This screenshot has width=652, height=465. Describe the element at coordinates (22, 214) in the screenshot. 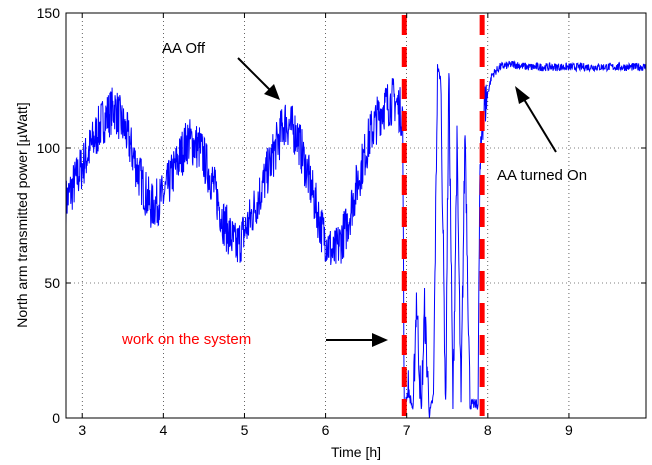

I see `y-axis-label: North arm transmitted power [µWatt]` at that location.